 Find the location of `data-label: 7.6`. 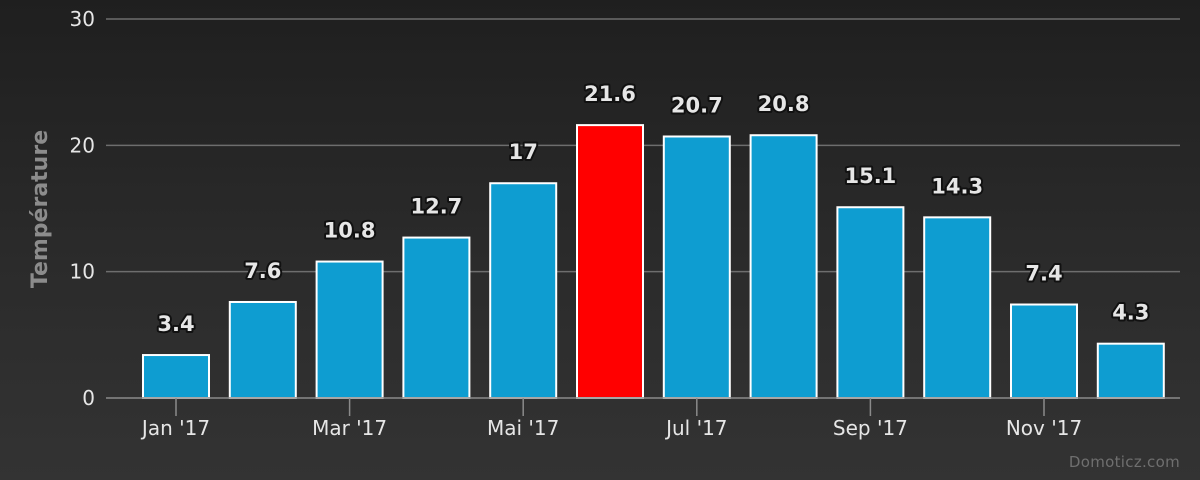

data-label: 7.6 is located at coordinates (262, 271).